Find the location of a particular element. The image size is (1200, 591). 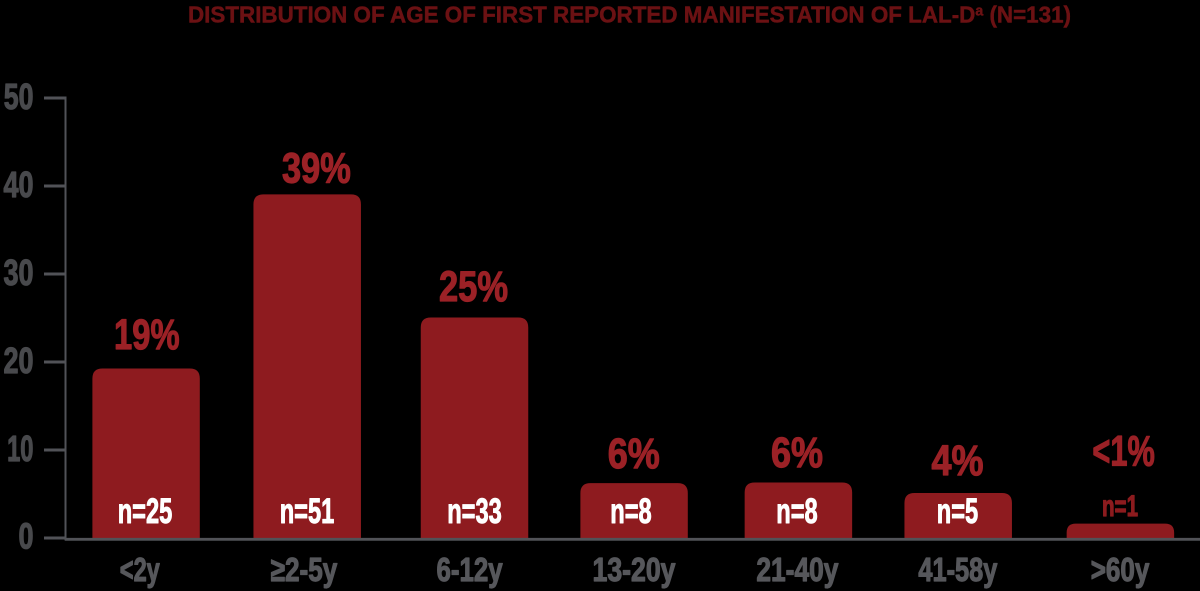

svg-text: n=5 is located at coordinates (957, 511).